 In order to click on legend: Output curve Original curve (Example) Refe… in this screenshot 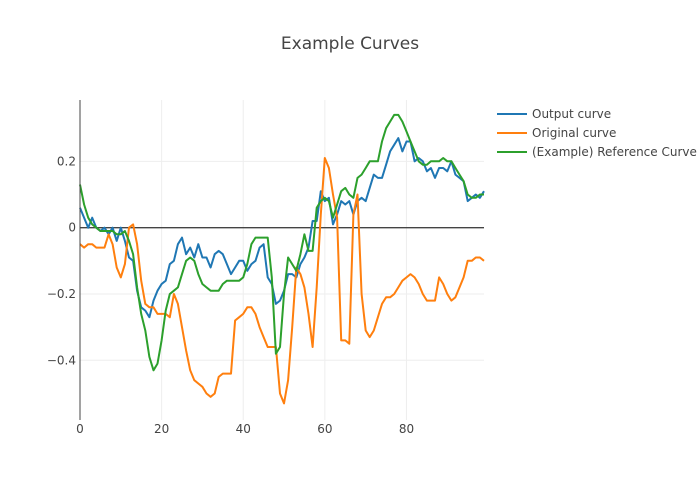, I will do `click(597, 133)`.